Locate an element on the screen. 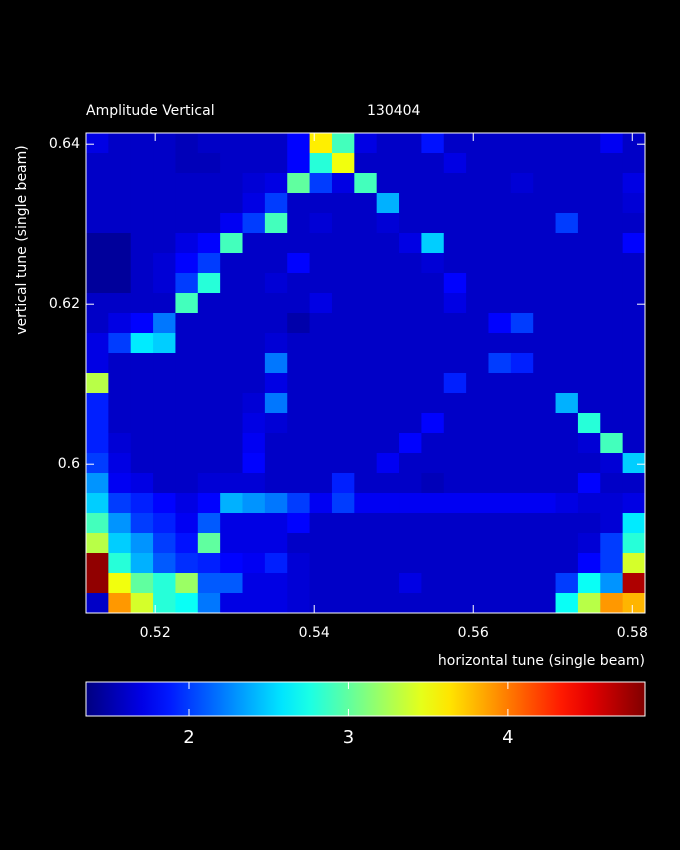 The image size is (680, 850). y-axis-label: vertical tune (single beam) is located at coordinates (22, 240).